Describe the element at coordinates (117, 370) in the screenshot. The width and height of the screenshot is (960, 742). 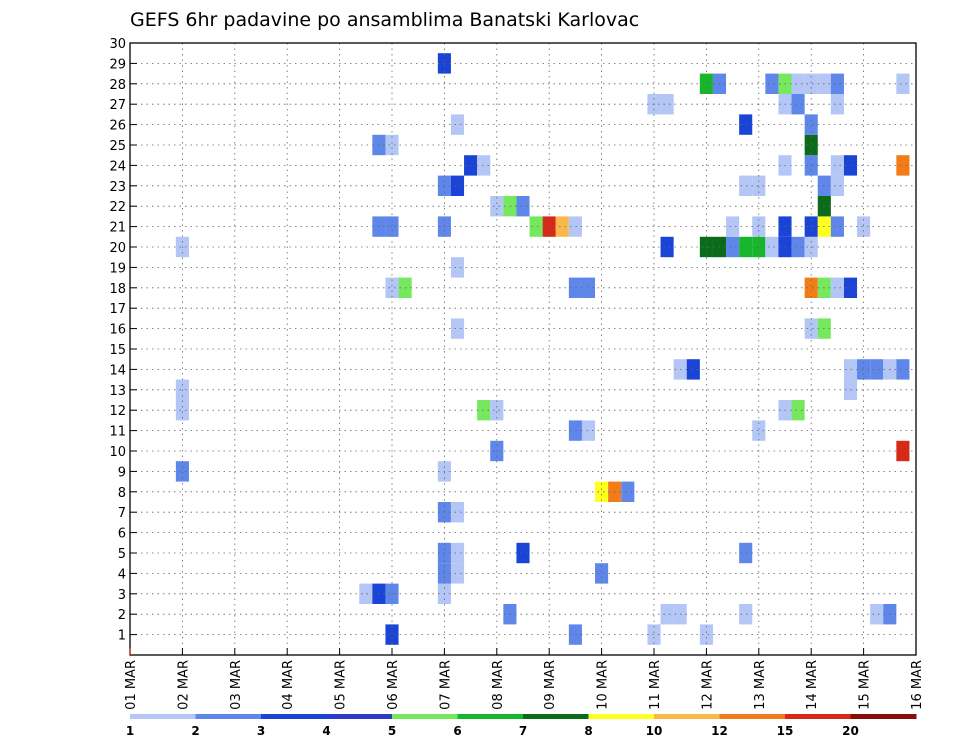
I see `y-tick-label: 14` at that location.